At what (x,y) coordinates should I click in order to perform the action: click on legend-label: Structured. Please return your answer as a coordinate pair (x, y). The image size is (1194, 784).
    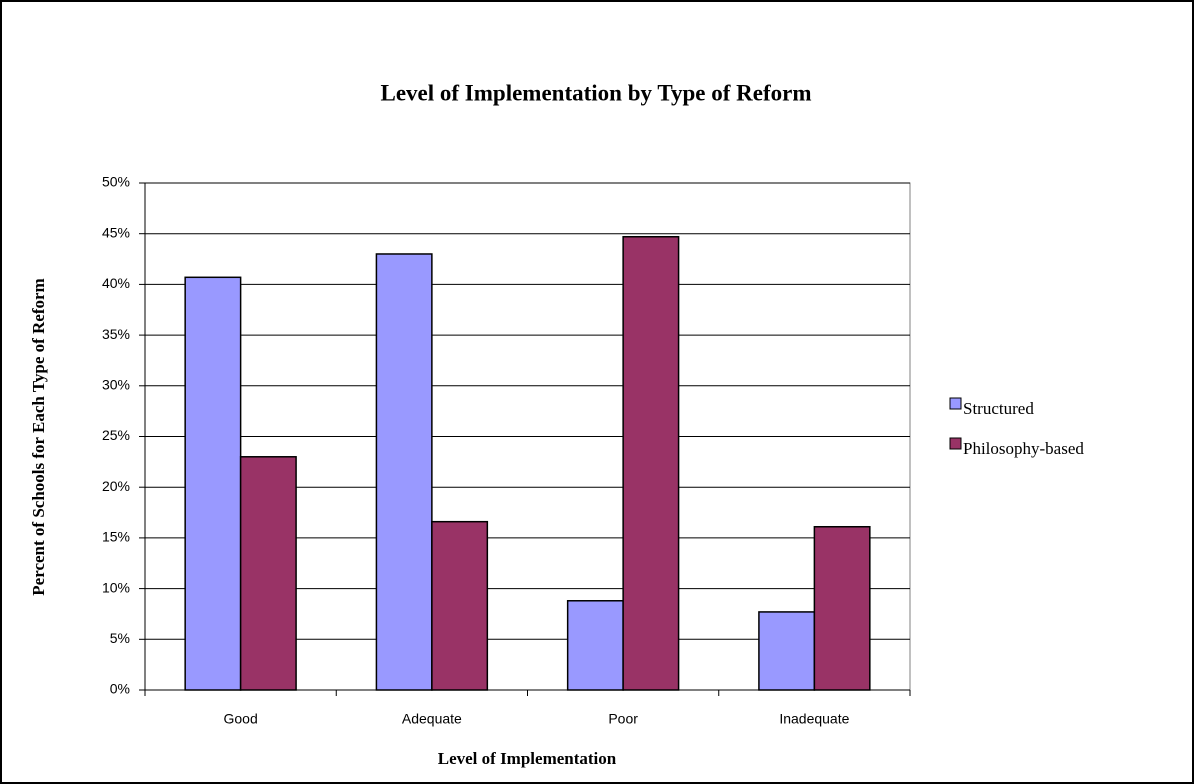
    Looking at the image, I should click on (998, 408).